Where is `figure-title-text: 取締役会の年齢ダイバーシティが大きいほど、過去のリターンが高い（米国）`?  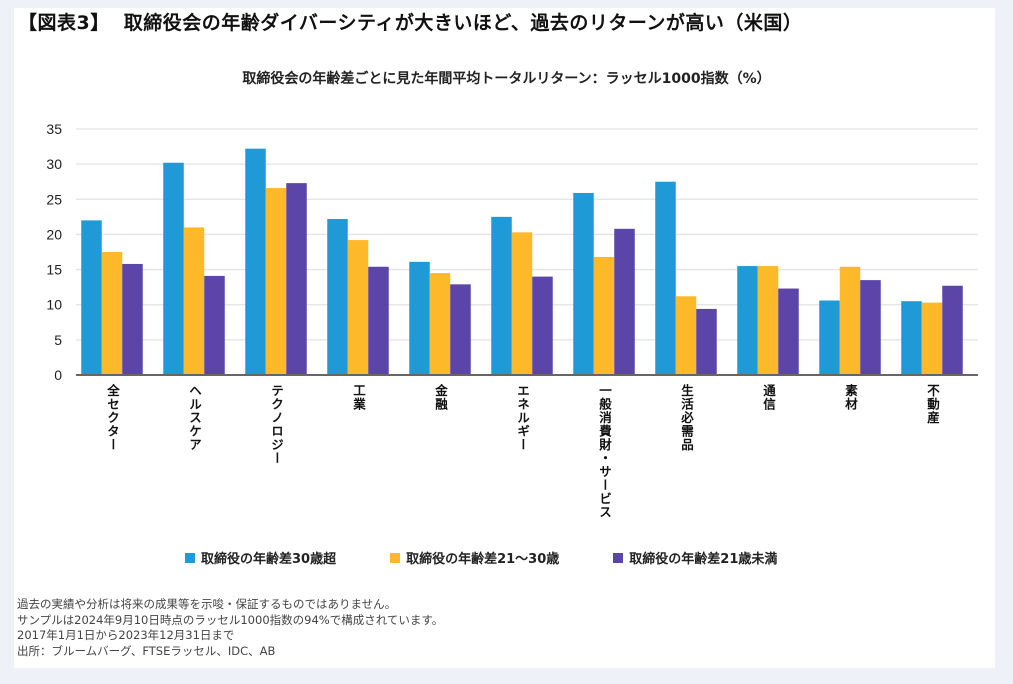
figure-title-text: 取締役会の年齢ダイバーシティが大きいほど、過去のリターンが高い（米国） is located at coordinates (463, 23).